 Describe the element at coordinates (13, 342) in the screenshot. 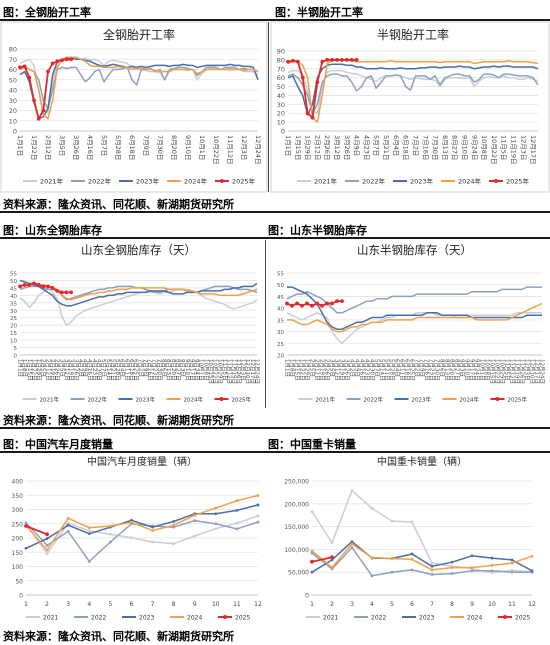

I see `y-tick-label: 10` at that location.